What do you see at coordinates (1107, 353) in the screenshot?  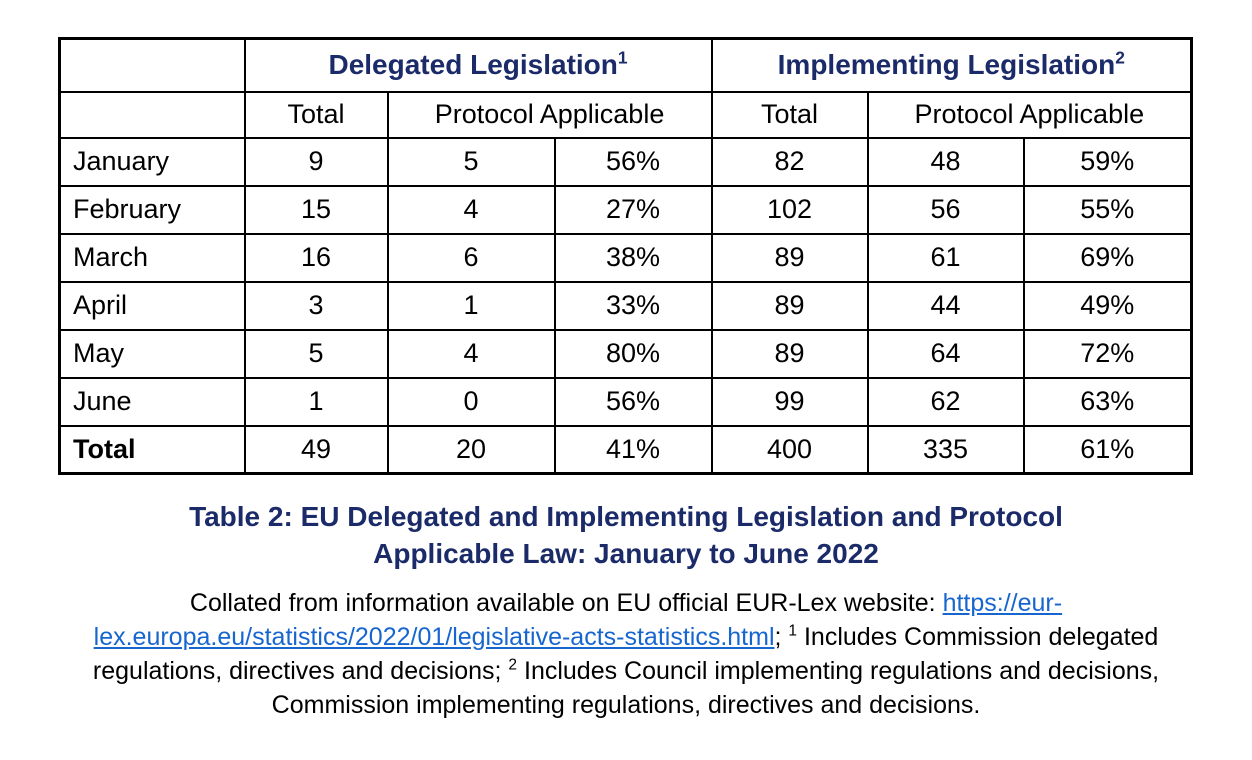 I see `value-cell: 72%` at bounding box center [1107, 353].